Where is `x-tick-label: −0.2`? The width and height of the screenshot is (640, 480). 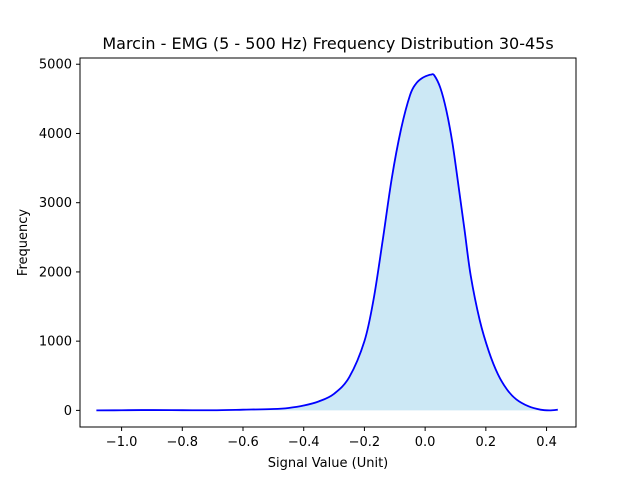
x-tick-label: −0.2 is located at coordinates (365, 442).